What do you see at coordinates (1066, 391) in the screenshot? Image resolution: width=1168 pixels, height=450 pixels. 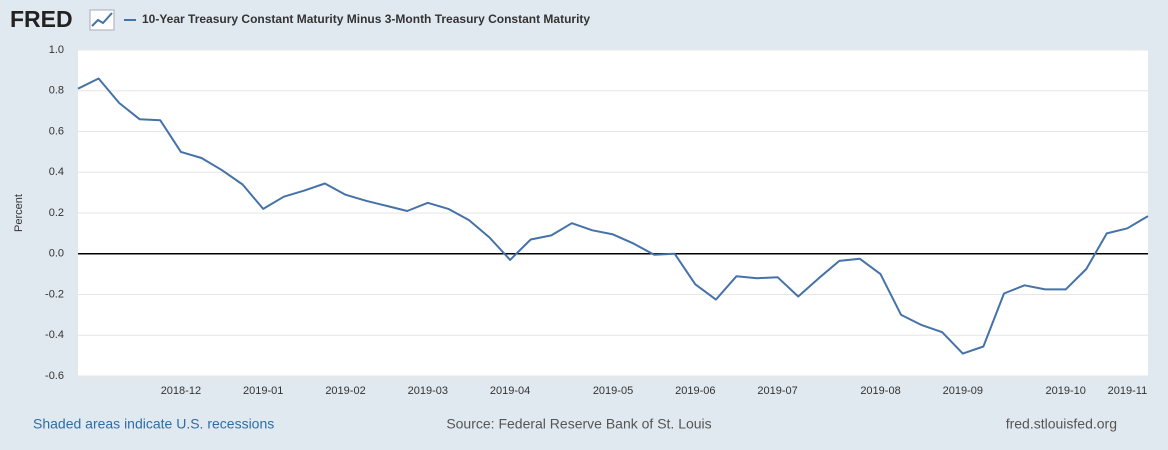 I see `x-tick-label: 2019-10` at bounding box center [1066, 391].